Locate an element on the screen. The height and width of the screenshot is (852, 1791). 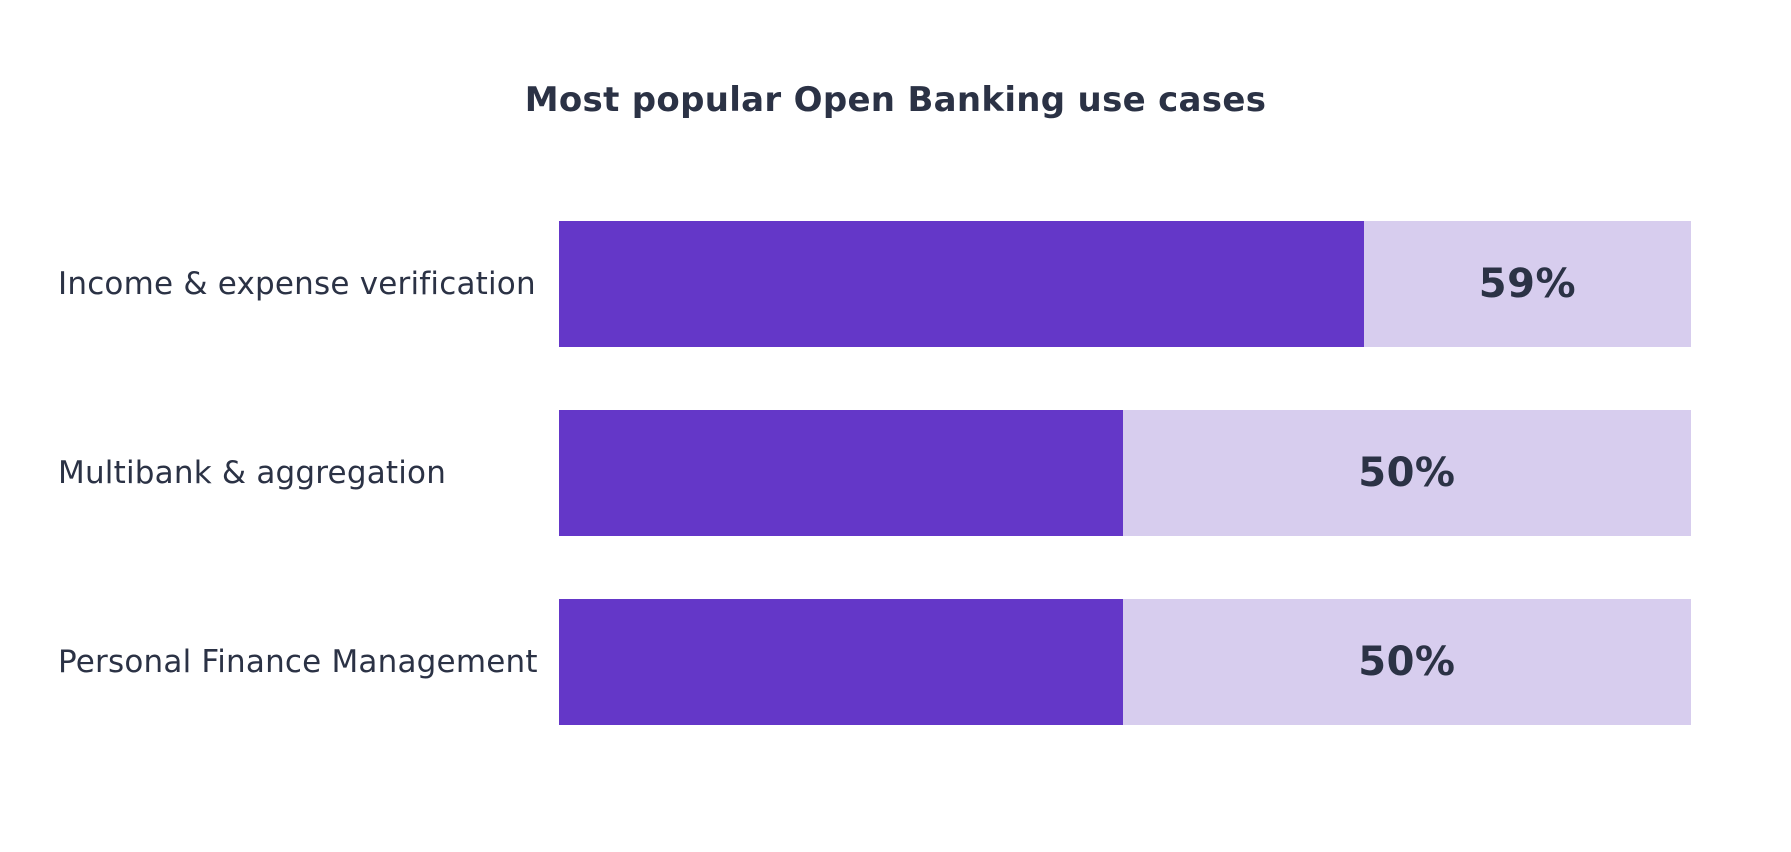
bar-track: 59% is located at coordinates (1125, 284).